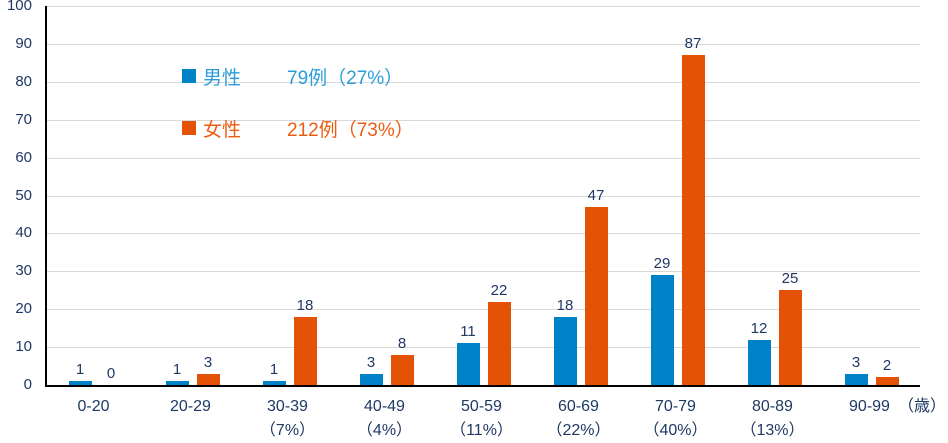 The image size is (948, 443). What do you see at coordinates (222, 130) in the screenshot?
I see `female-series-name: 女性` at bounding box center [222, 130].